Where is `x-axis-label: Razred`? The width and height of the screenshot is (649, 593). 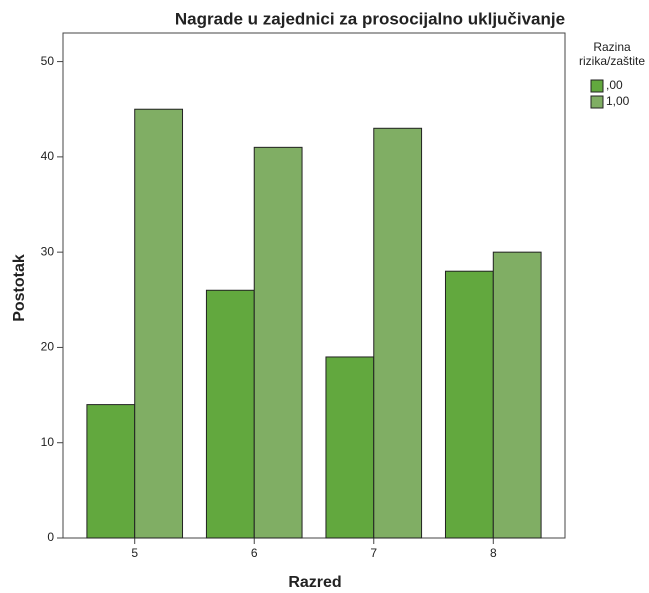
x-axis-label: Razred is located at coordinates (314, 582).